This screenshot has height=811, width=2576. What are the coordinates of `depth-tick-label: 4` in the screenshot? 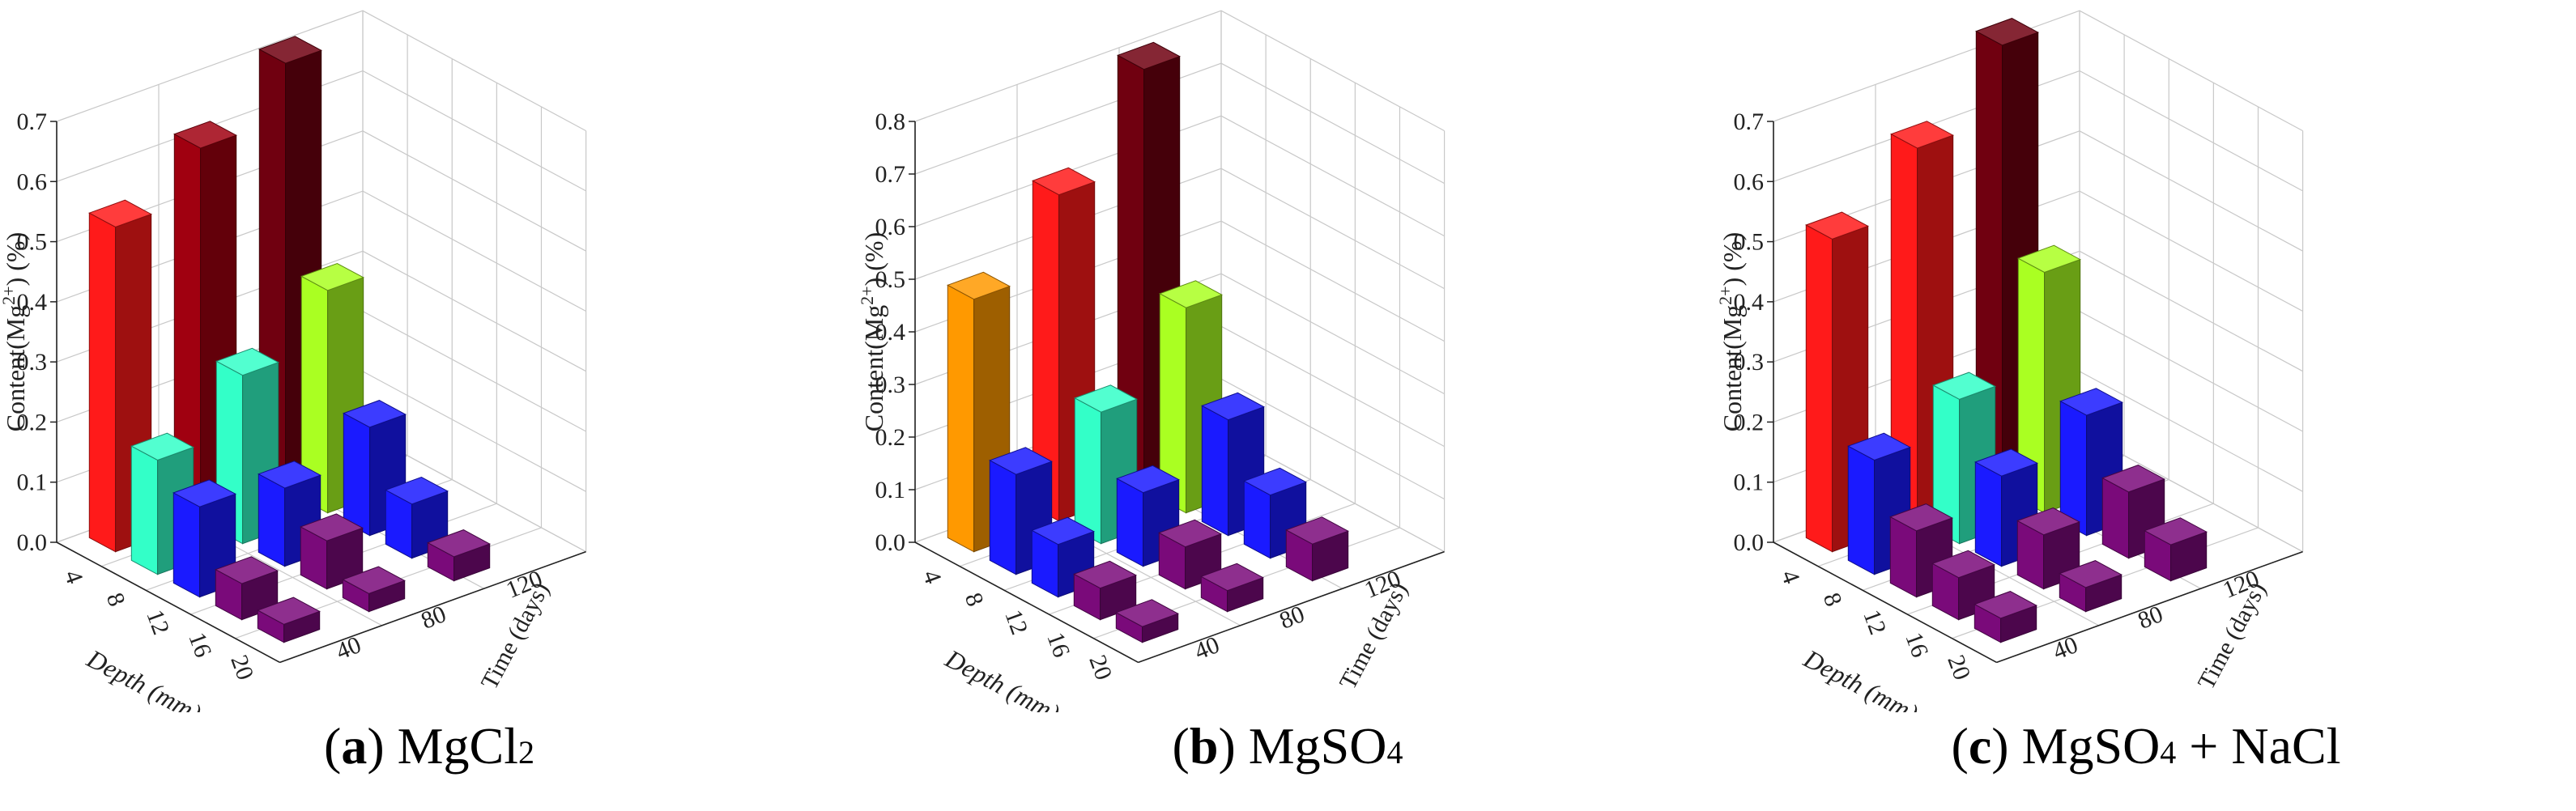 It's located at (932, 577).